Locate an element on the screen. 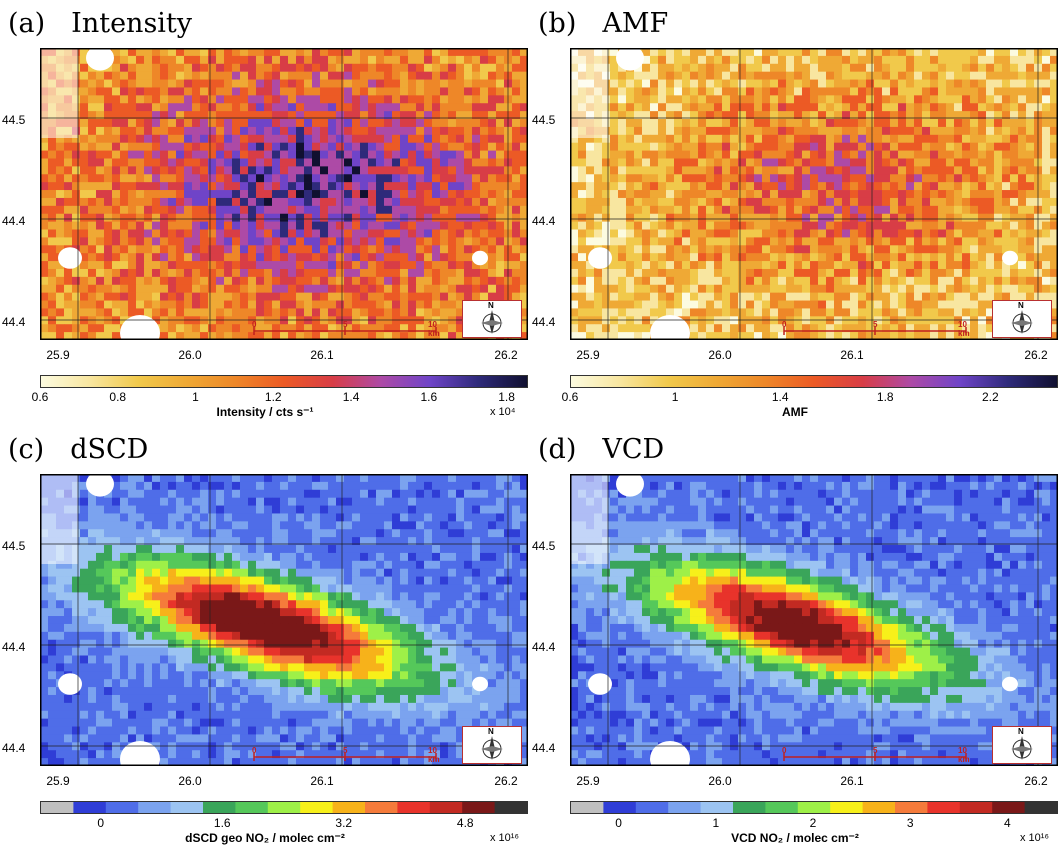  scale-label: 5 is located at coordinates (345, 324).